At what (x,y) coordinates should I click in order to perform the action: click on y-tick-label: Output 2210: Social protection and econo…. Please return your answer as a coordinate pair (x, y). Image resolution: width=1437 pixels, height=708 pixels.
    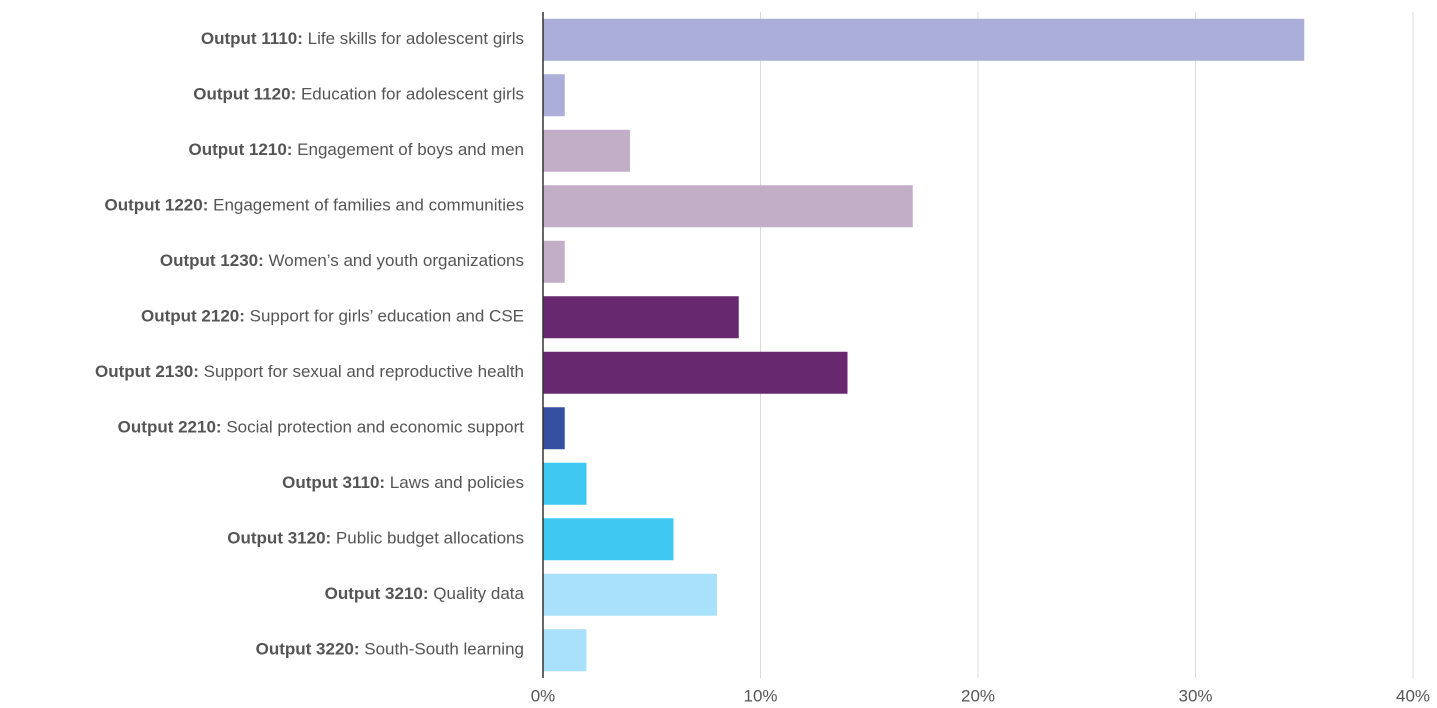
    Looking at the image, I should click on (321, 427).